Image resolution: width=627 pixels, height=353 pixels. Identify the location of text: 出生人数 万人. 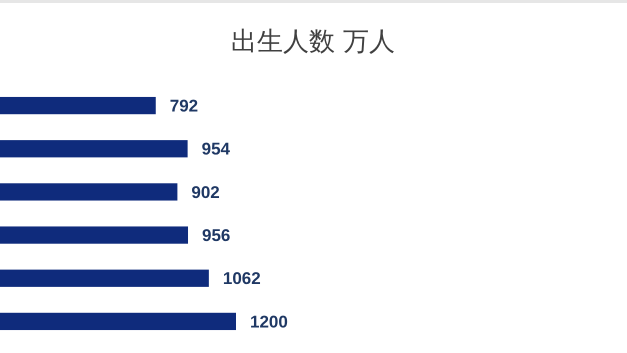
(313, 42).